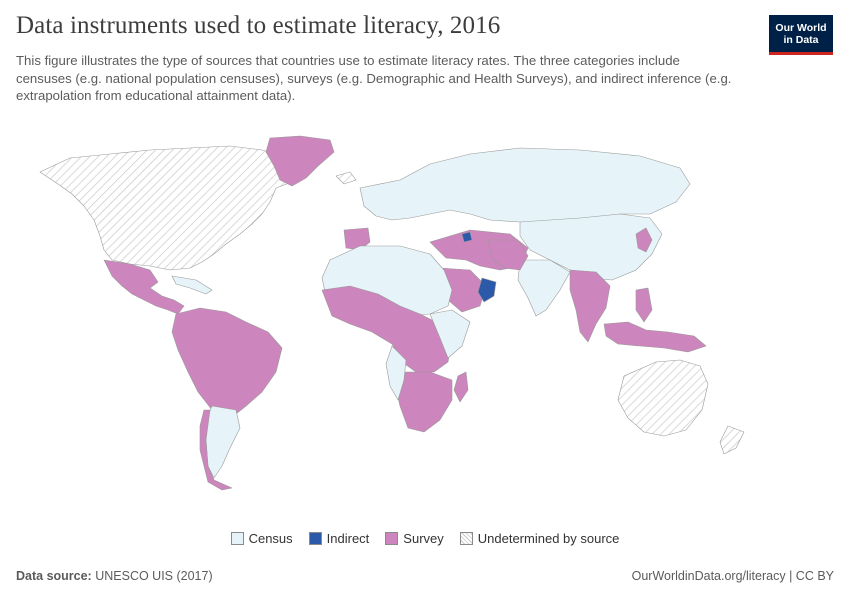 This screenshot has width=850, height=600. Describe the element at coordinates (508, 255) in the screenshot. I see `region-pakistan-afghanistan` at that location.